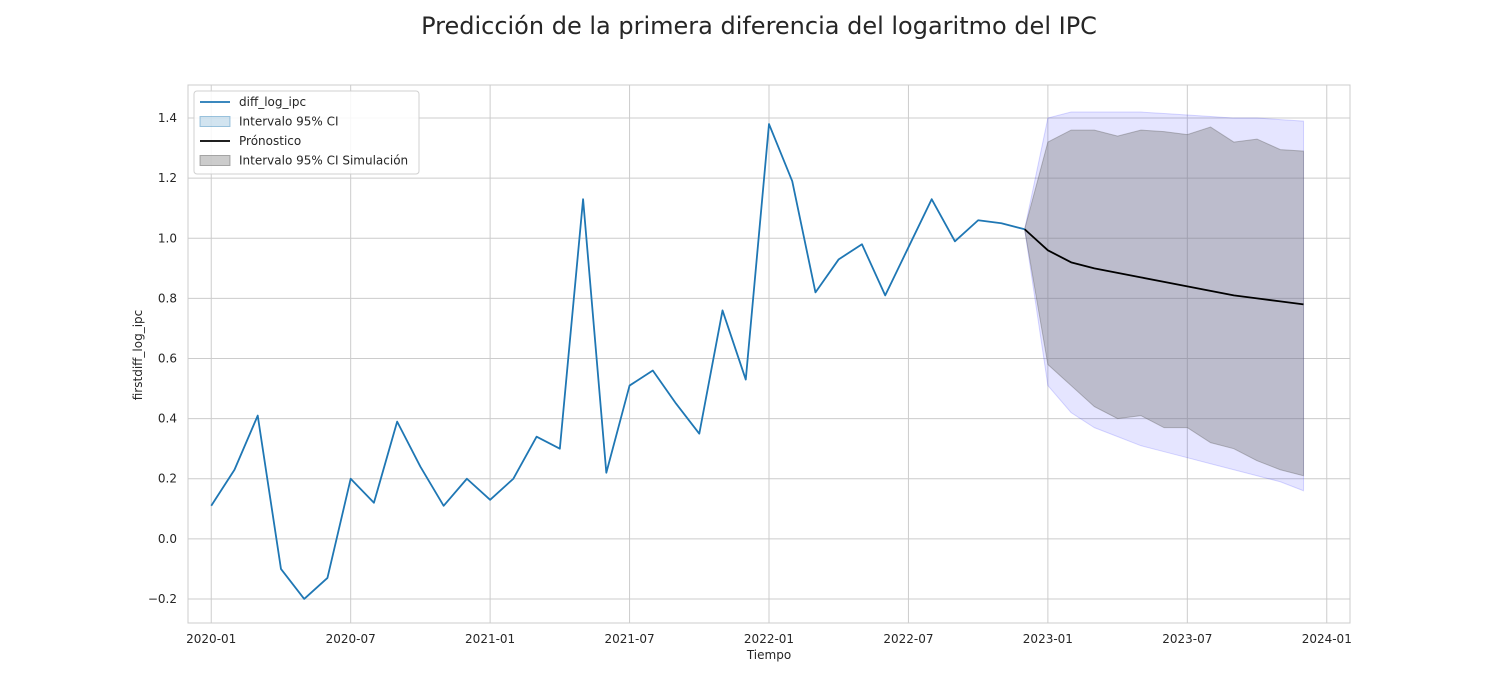 The image size is (1500, 700). Describe the element at coordinates (270, 141) in the screenshot. I see `legend-label: Prónostico` at that location.